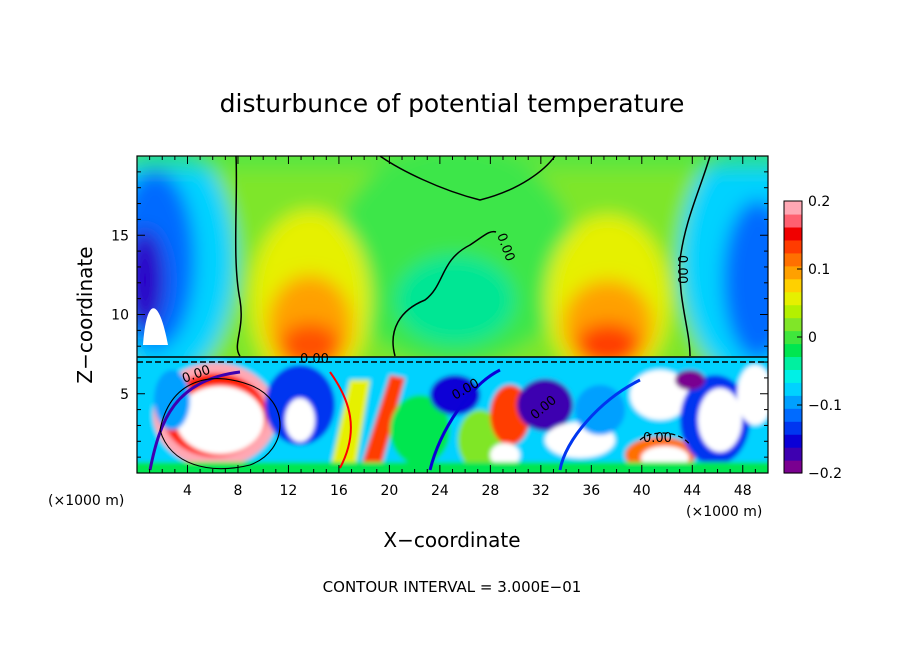 Image resolution: width=904 pixels, height=654 pixels. What do you see at coordinates (187, 491) in the screenshot?
I see `x-tick-label: 4` at bounding box center [187, 491].